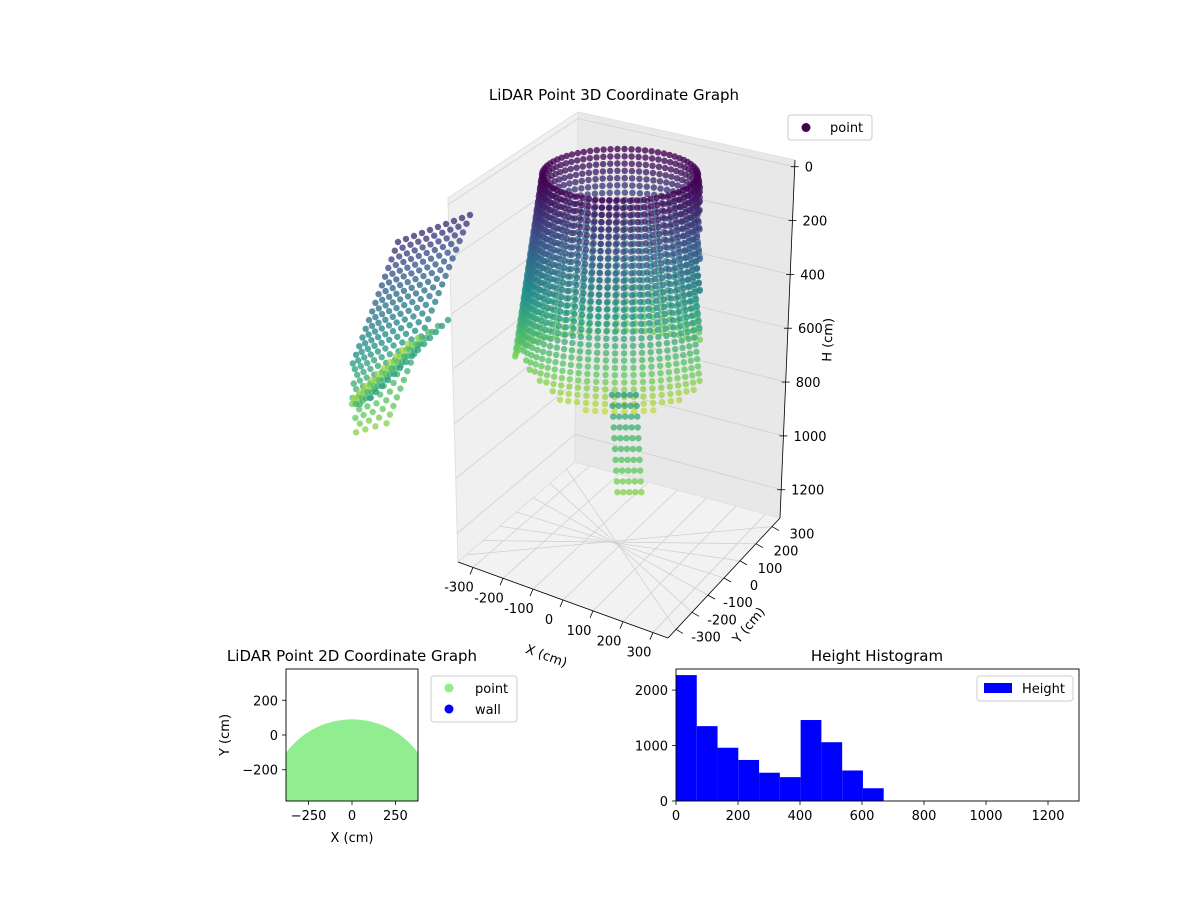 This screenshot has height=900, width=1200. I want to click on x-tick-label-2d: −250, so click(309, 816).